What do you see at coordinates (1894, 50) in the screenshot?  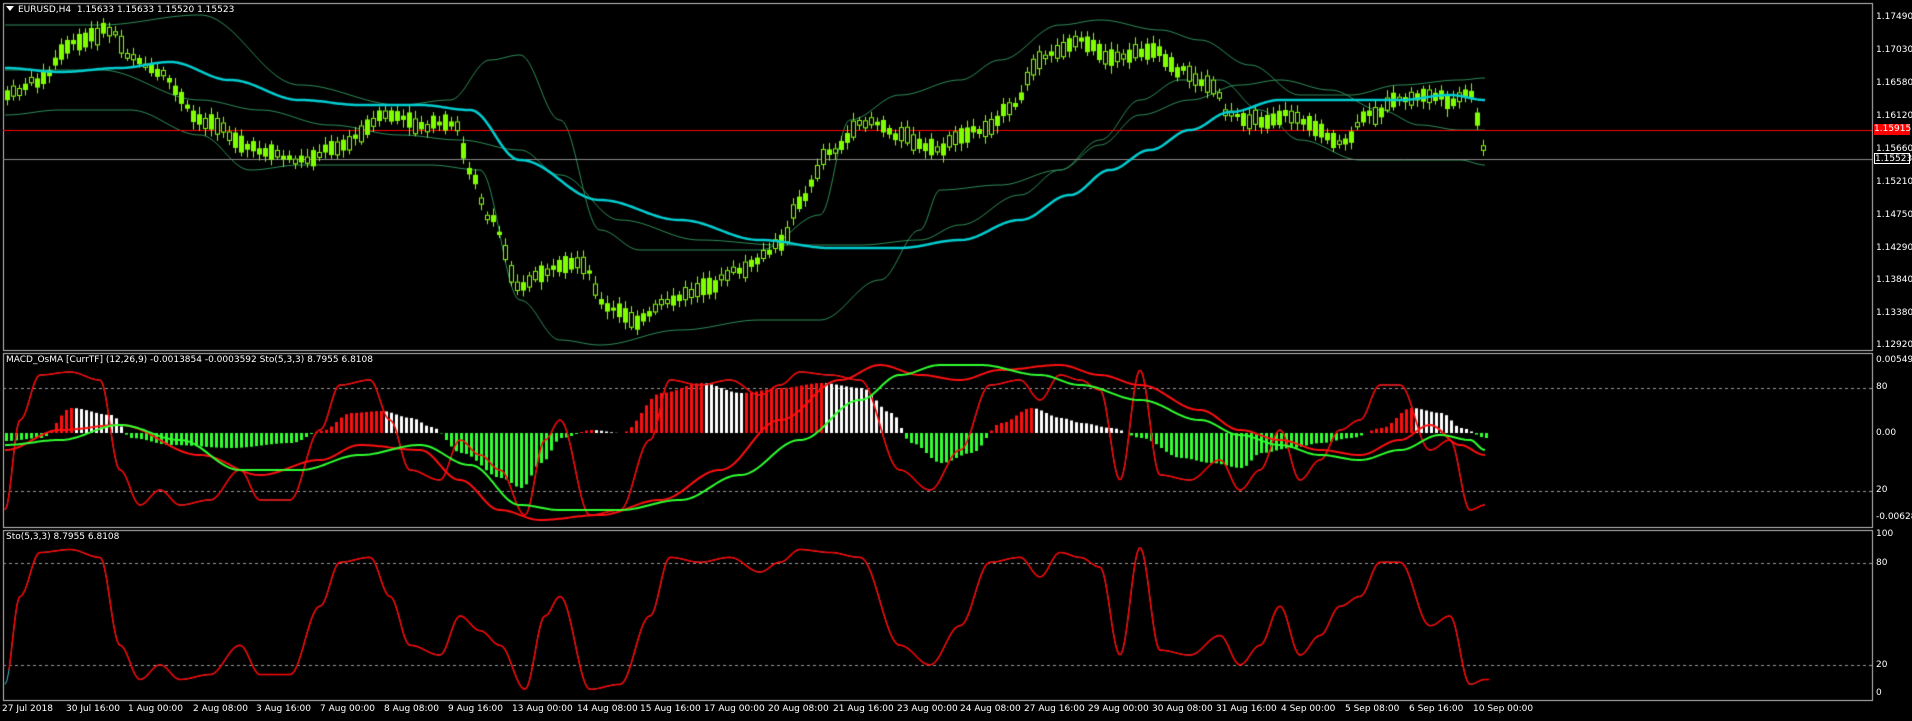 I see `price-tick: 1.17030` at bounding box center [1894, 50].